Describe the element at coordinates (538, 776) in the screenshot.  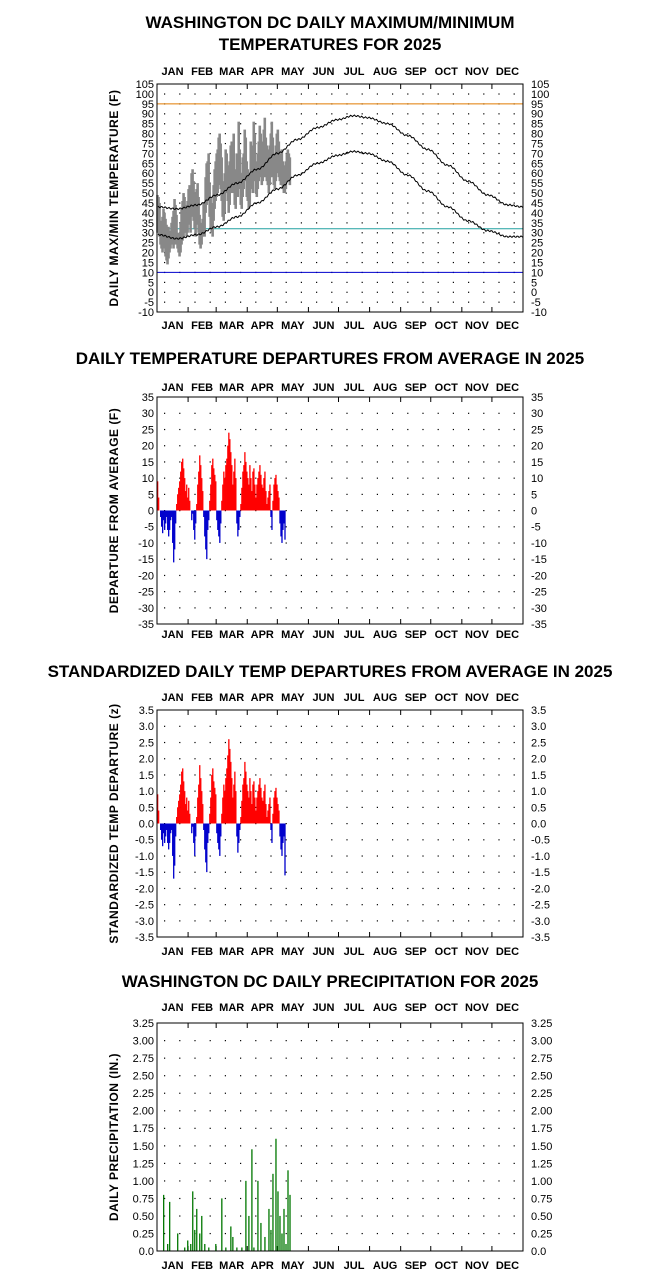
I see `y-tick-right: 1.5` at that location.